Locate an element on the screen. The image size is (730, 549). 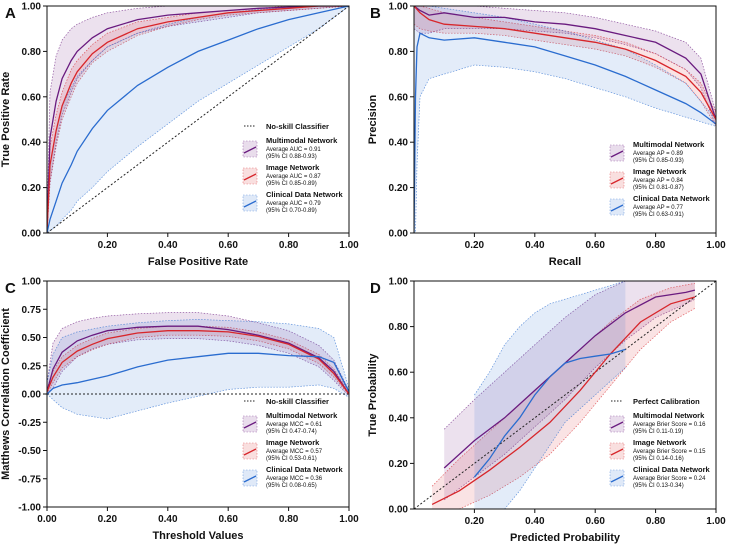
legend-multimodal-swatch is located at coordinates (617, 424).